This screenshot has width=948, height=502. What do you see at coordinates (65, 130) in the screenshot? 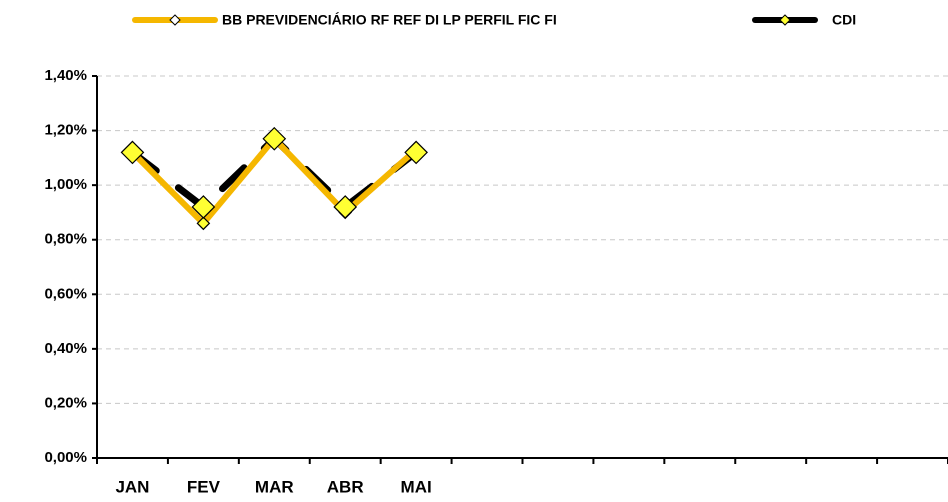
I see `y-tick-label: 1,20%` at bounding box center [65, 130].